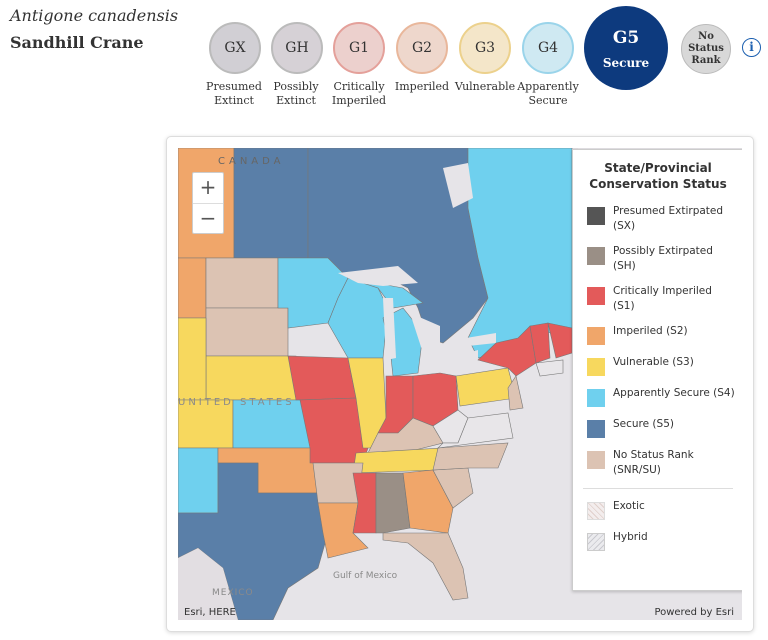 This screenshot has width=768, height=640. I want to click on lake-erie, so click(455, 361).